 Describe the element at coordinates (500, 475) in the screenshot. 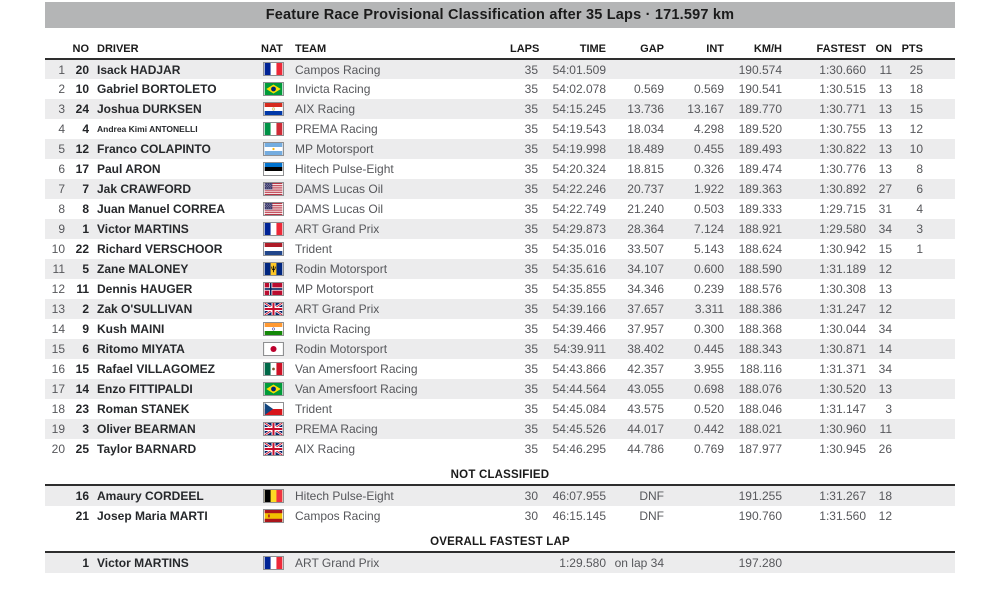

I see `not-classified-heading-text: NOT CLASSIFIED` at that location.